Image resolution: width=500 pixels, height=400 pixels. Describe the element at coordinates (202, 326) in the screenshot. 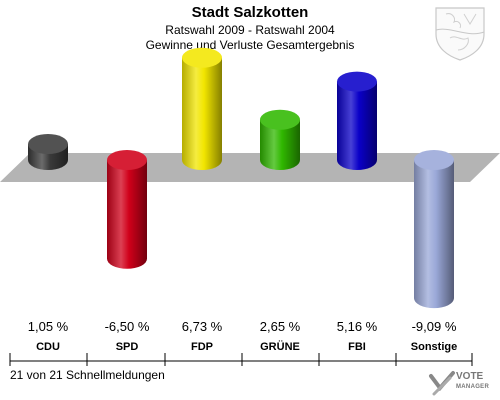

I see `value-label: 6,73 %` at that location.